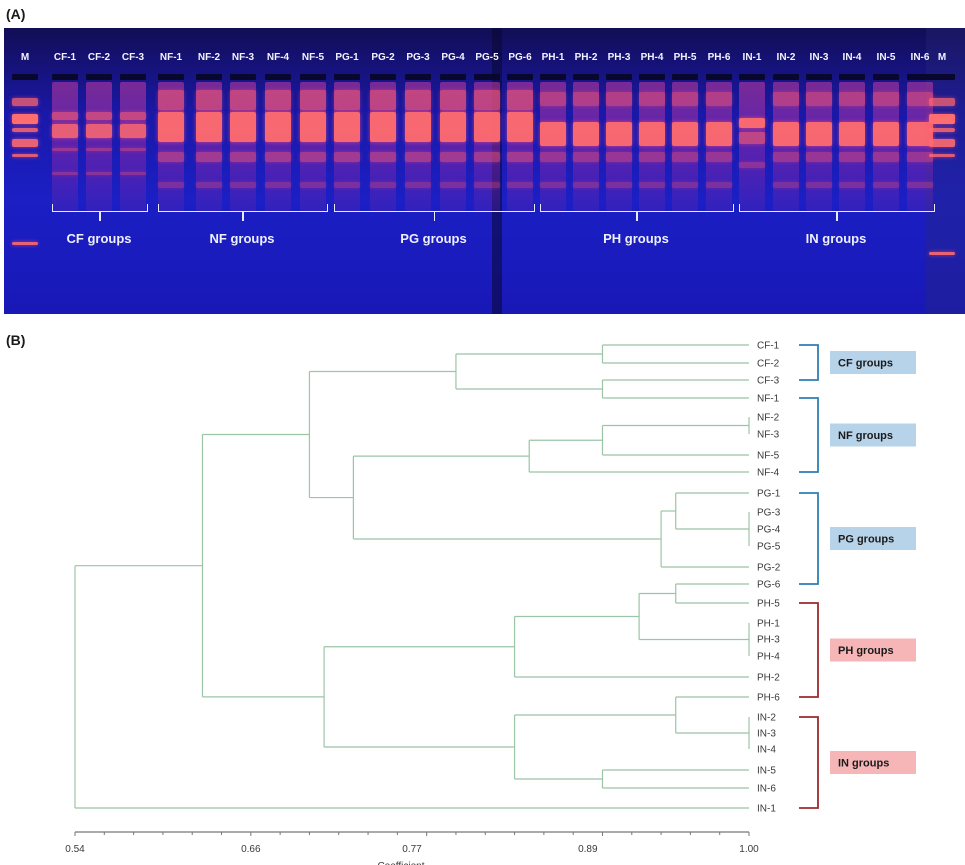  What do you see at coordinates (769, 530) in the screenshot?
I see `leaf-label: PG-4` at bounding box center [769, 530].